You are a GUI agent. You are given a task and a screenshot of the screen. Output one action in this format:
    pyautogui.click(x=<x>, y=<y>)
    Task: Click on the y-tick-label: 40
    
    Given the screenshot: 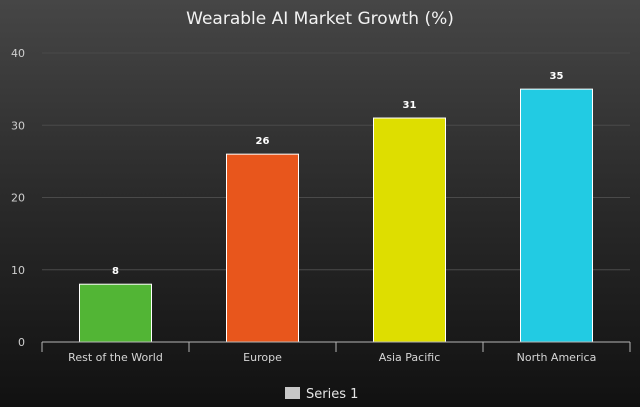 What is the action you would take?
    pyautogui.click(x=18, y=53)
    